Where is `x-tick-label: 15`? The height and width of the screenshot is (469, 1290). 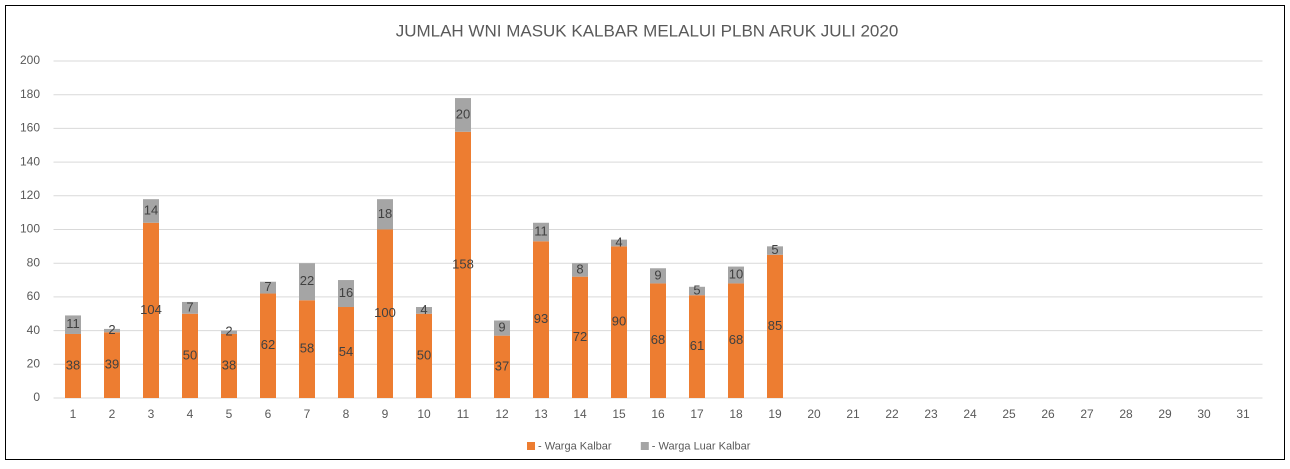 x-tick-label: 15 is located at coordinates (619, 414).